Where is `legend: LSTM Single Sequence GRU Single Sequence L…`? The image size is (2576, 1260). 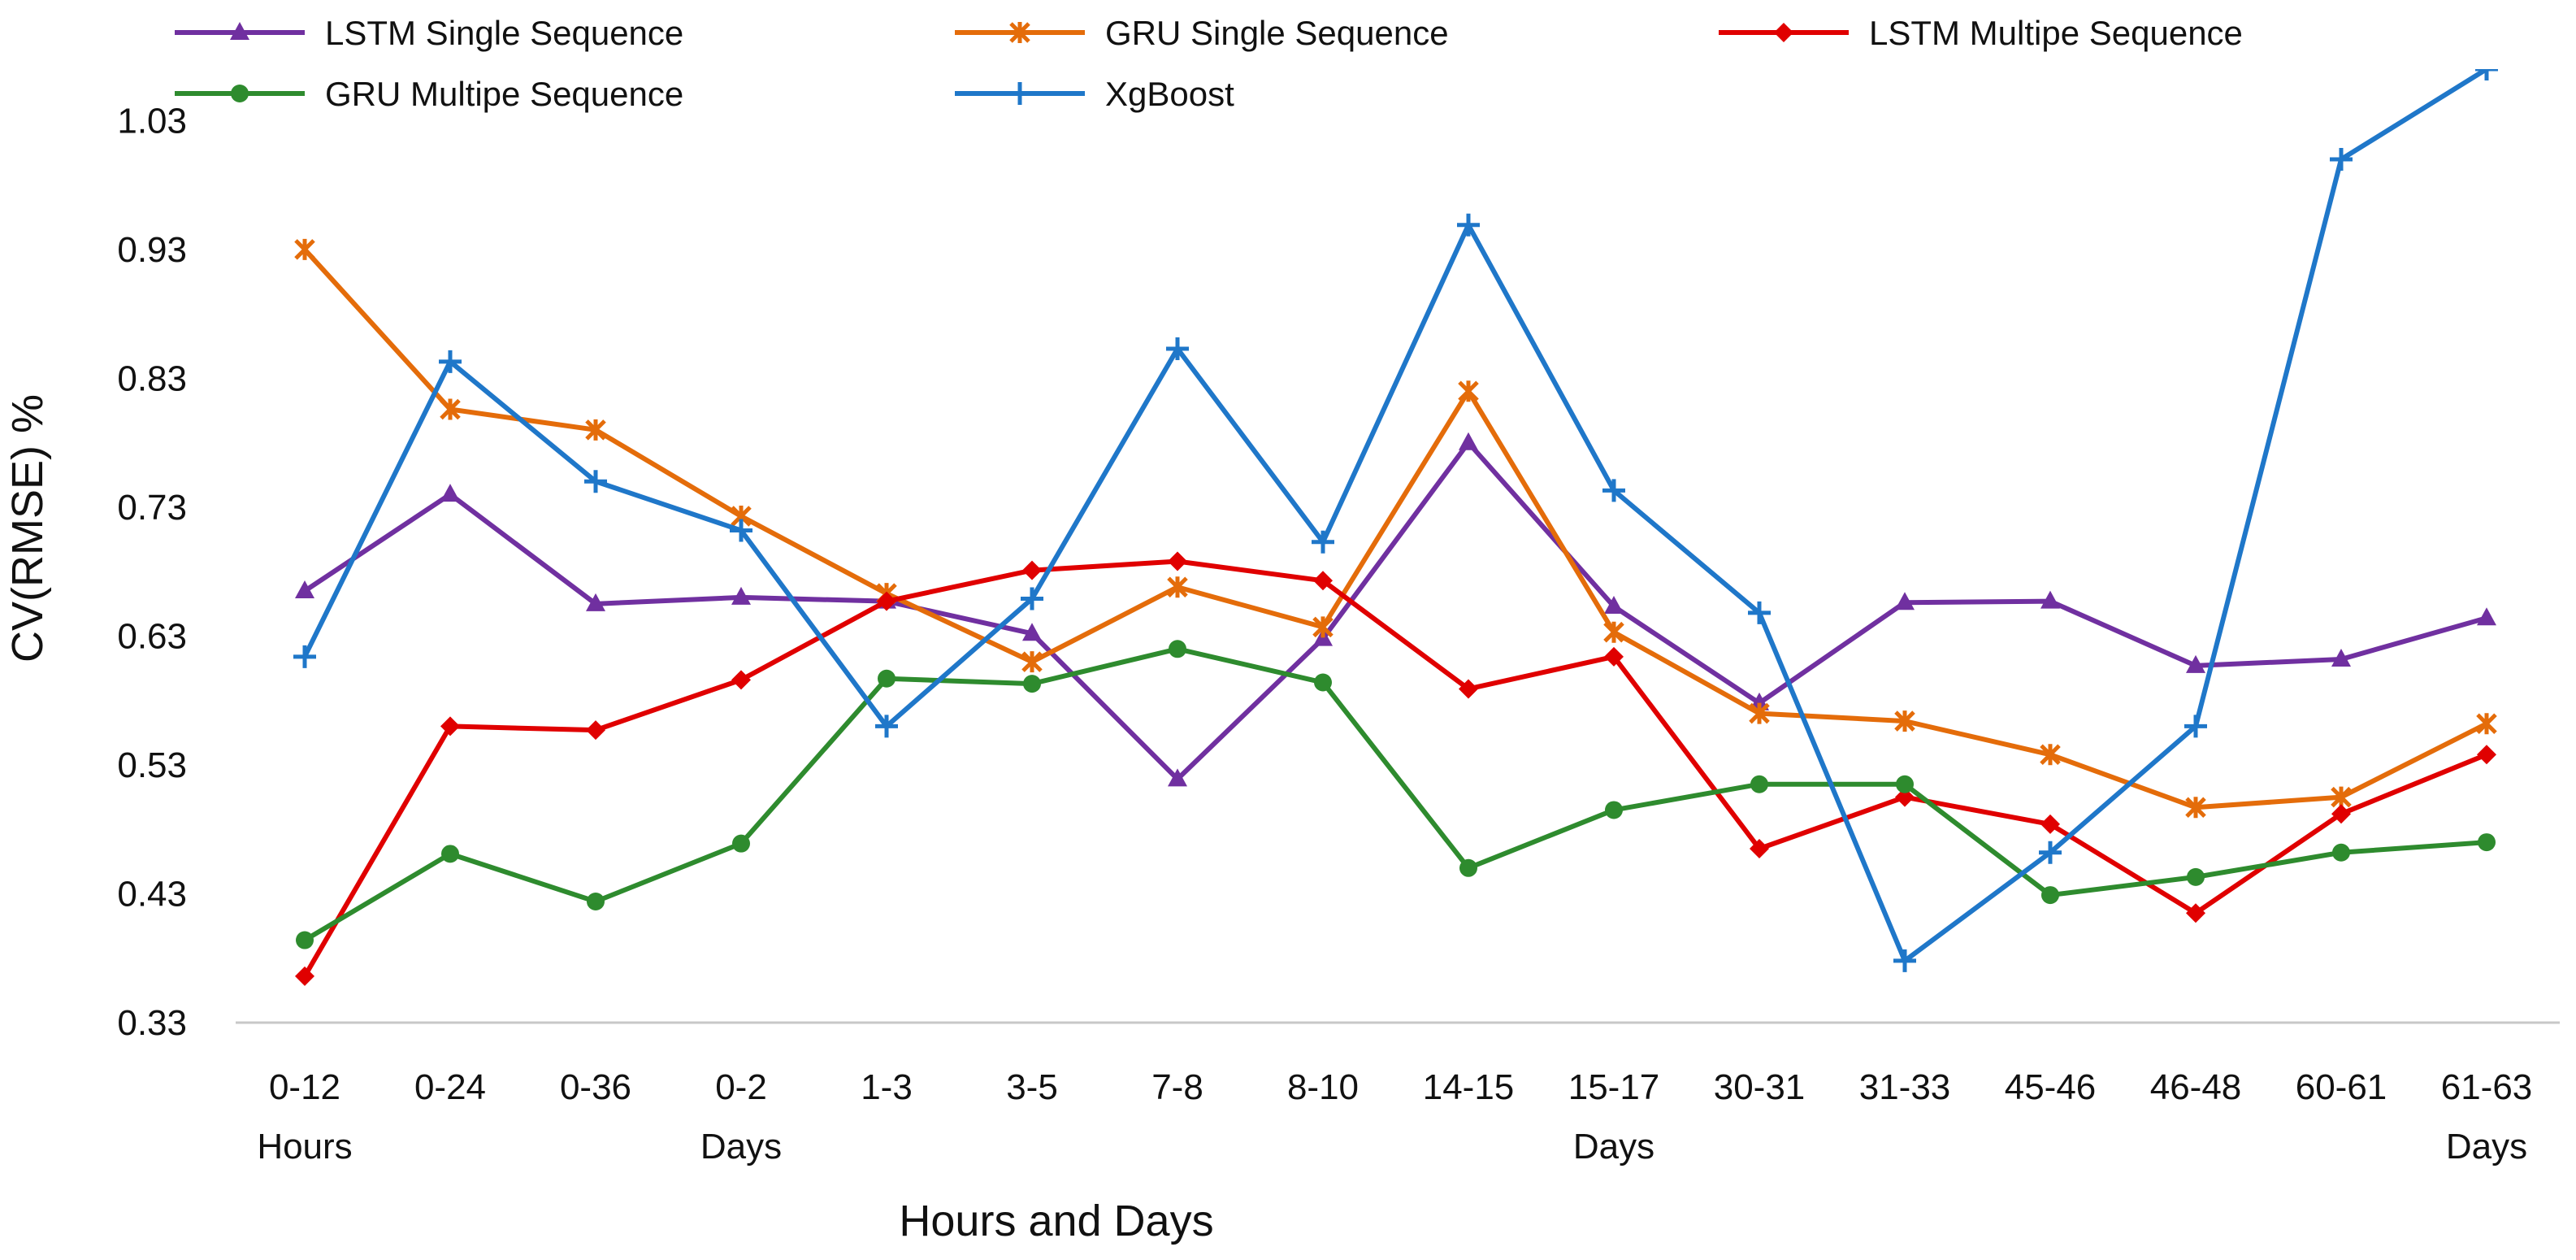 legend: LSTM Single Sequence GRU Single Sequence L… is located at coordinates (1209, 63).